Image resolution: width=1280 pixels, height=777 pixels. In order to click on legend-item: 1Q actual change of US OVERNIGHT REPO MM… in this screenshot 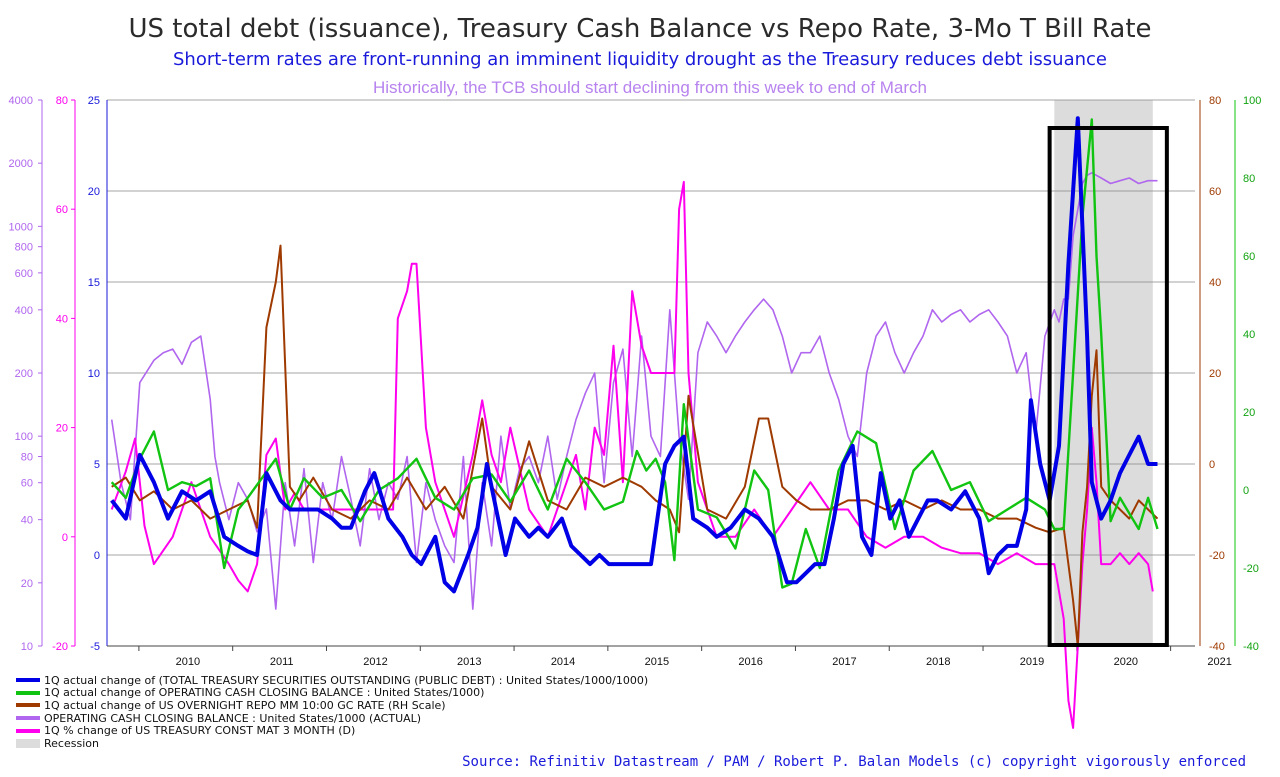, I will do `click(332, 705)`.